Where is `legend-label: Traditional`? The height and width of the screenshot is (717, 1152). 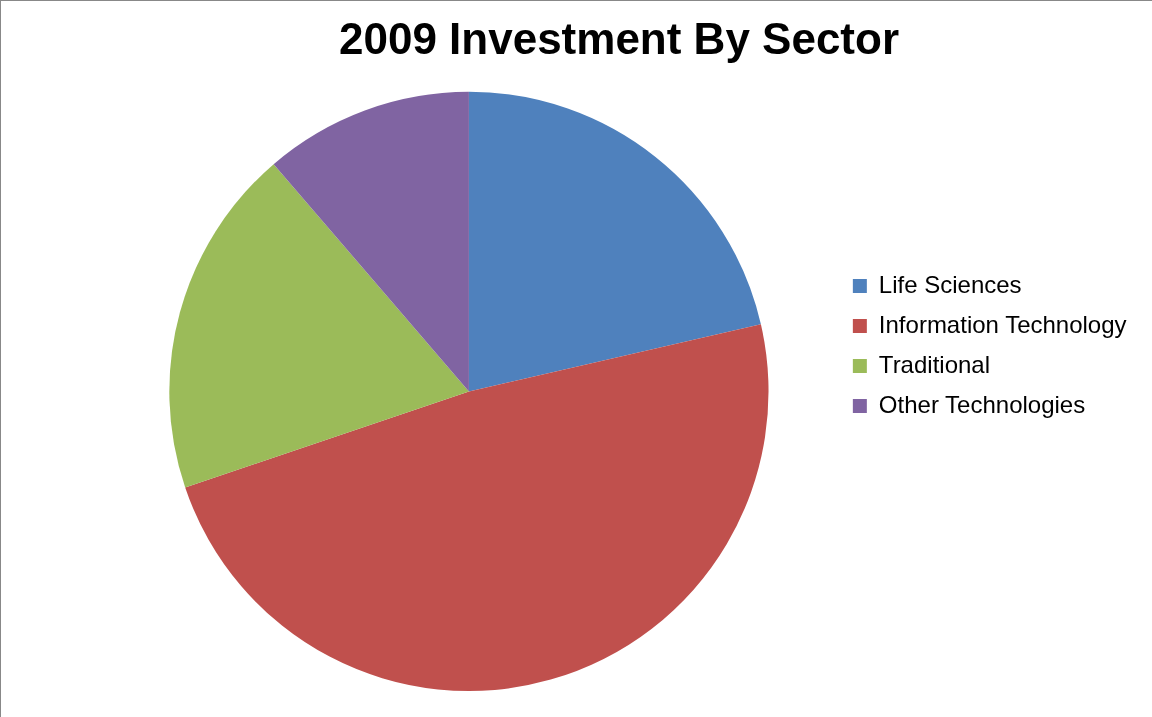
legend-label: Traditional is located at coordinates (934, 364).